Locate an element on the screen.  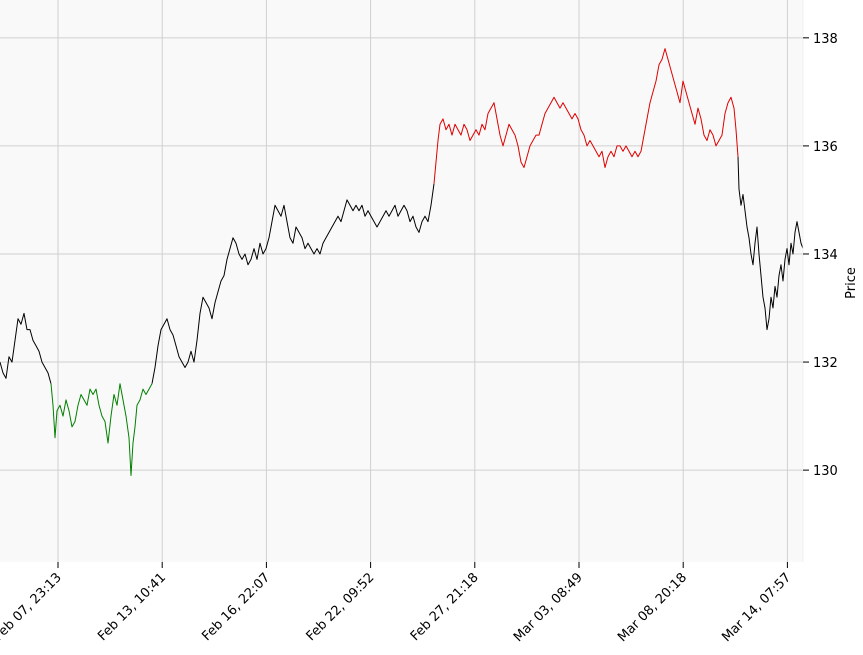
y-axis-label: Price is located at coordinates (851, 283).